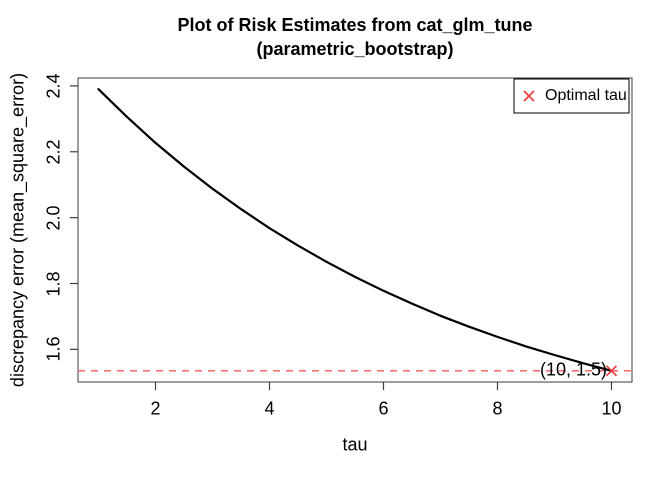 Image resolution: width=672 pixels, height=480 pixels. Describe the element at coordinates (74, 217) in the screenshot. I see `y-axis-tick-marks` at that location.